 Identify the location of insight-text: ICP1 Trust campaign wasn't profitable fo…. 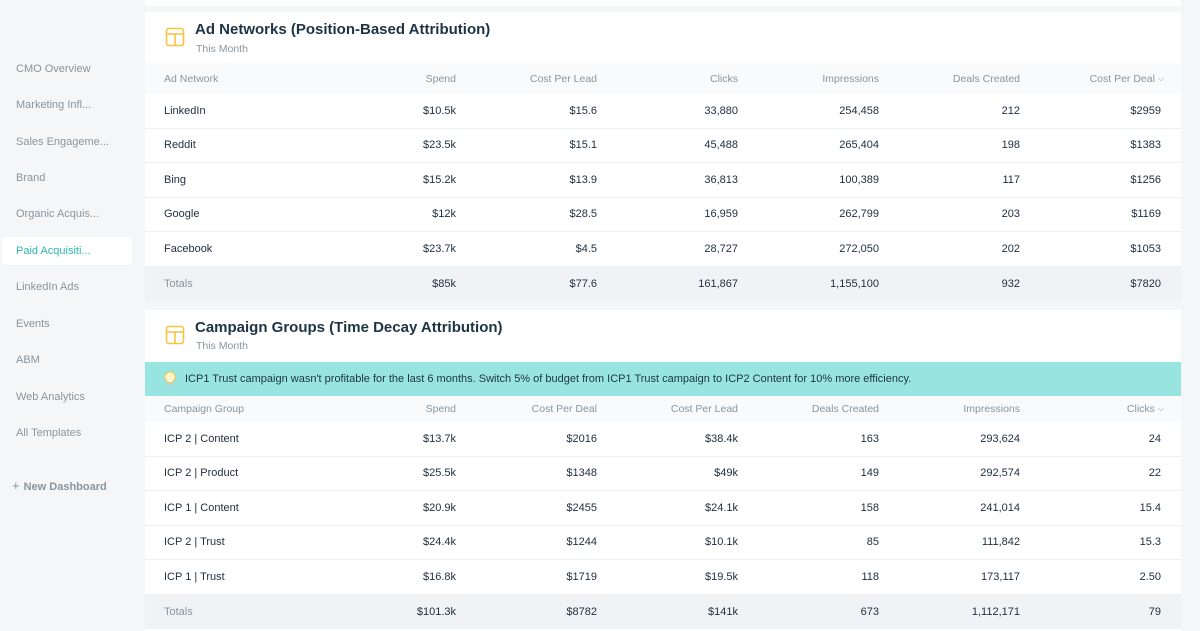
(548, 379).